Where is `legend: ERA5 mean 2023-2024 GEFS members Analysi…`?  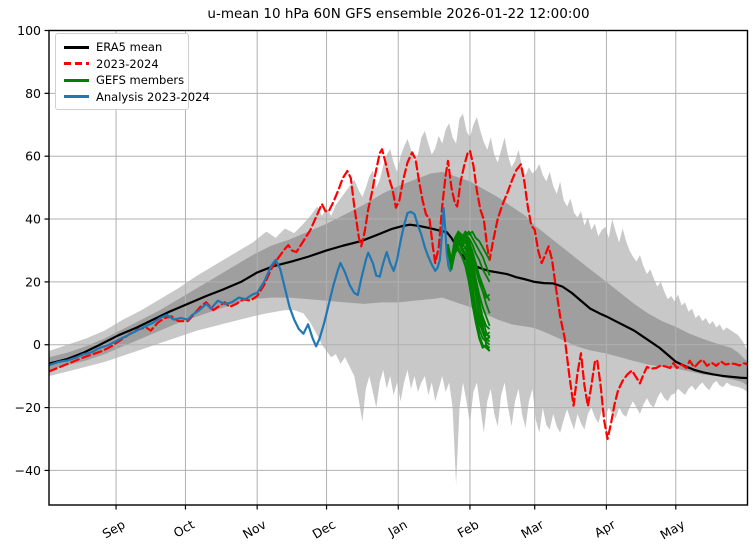 legend: ERA5 mean 2023-2024 GEFS members Analysi… is located at coordinates (132, 71).